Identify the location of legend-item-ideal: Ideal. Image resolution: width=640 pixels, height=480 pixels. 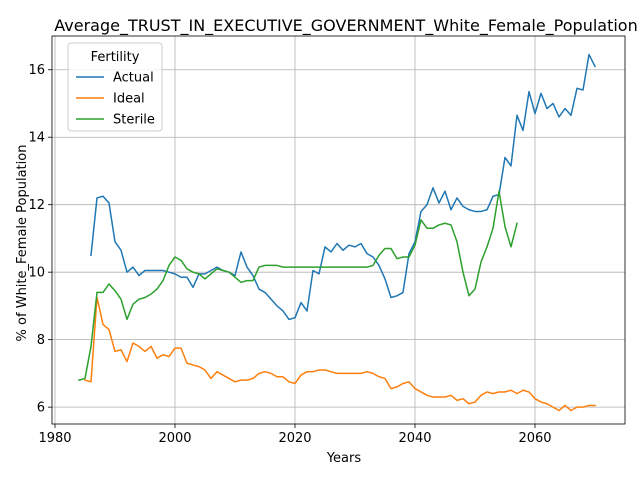
(129, 99).